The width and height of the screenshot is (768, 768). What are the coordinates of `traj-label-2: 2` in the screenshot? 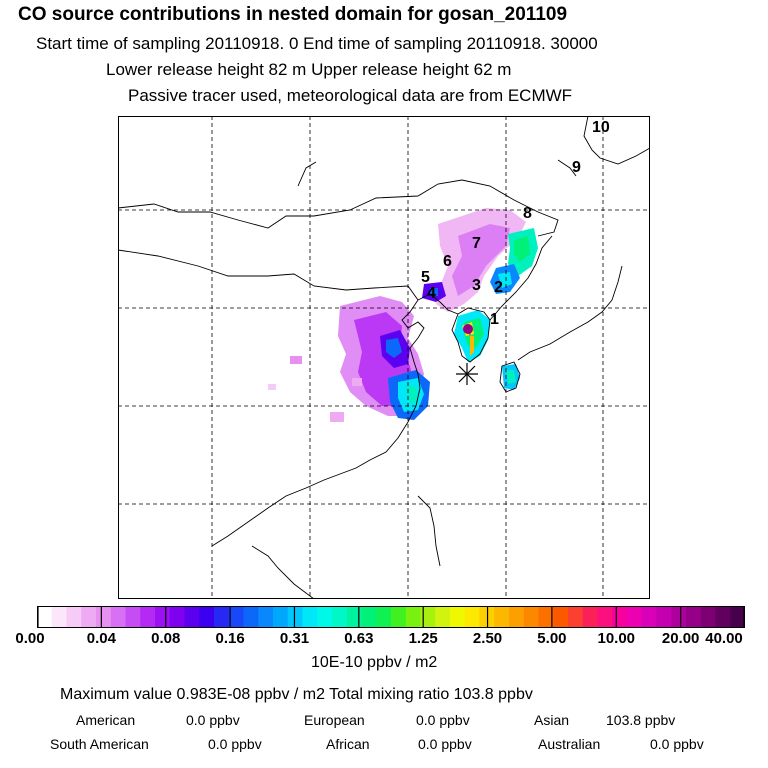 It's located at (498, 287).